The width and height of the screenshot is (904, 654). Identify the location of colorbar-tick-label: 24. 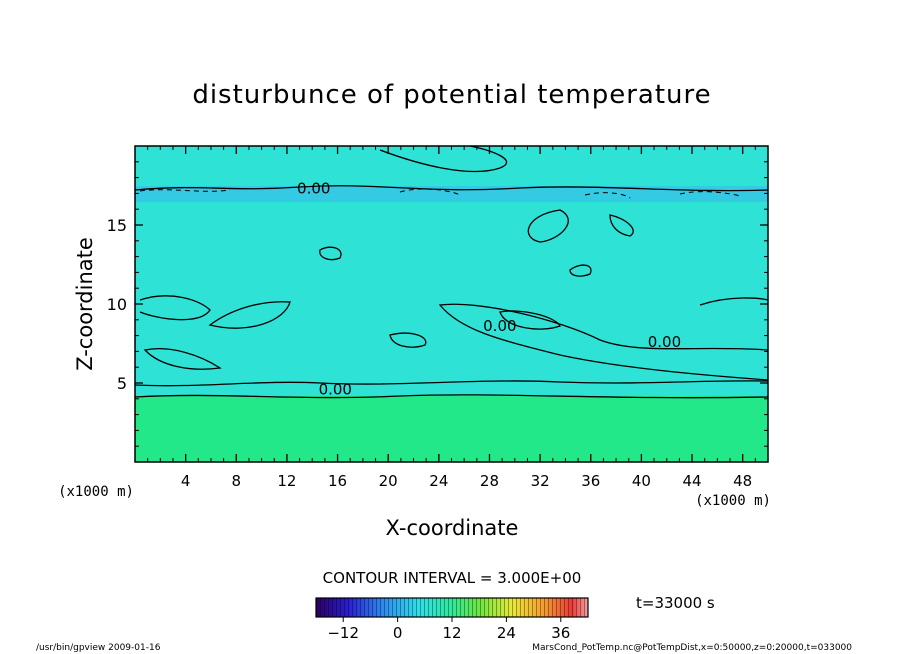
(506, 633).